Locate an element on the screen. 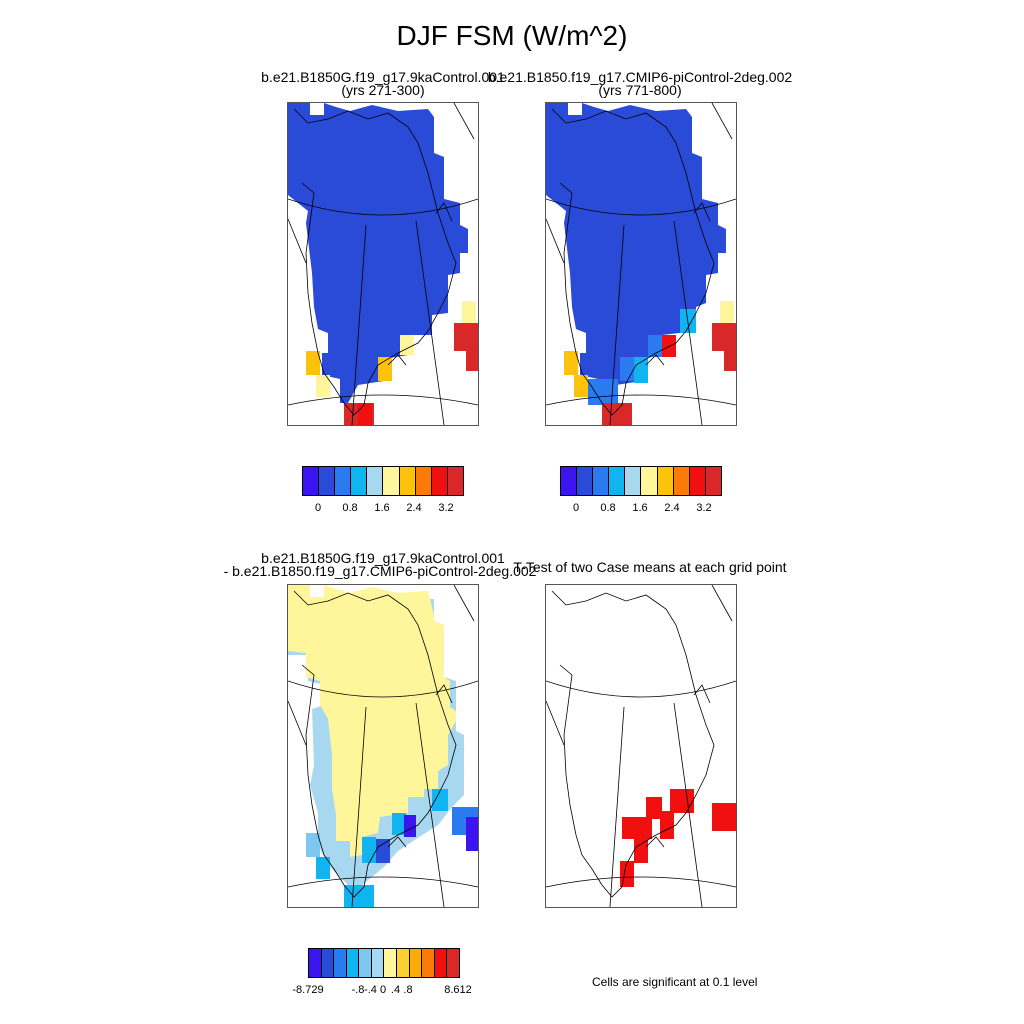 This screenshot has width=1024, height=1024. panel-b-years: (yrs 771-800) is located at coordinates (640, 90).